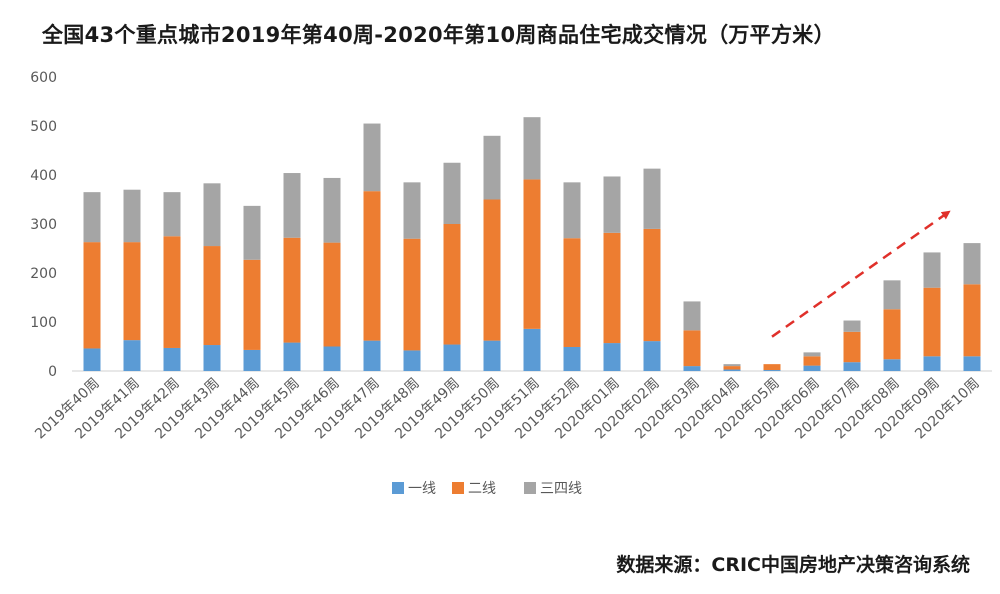 The width and height of the screenshot is (1000, 594). What do you see at coordinates (458, 488) in the screenshot?
I see `legend-swatch-tier2` at bounding box center [458, 488].